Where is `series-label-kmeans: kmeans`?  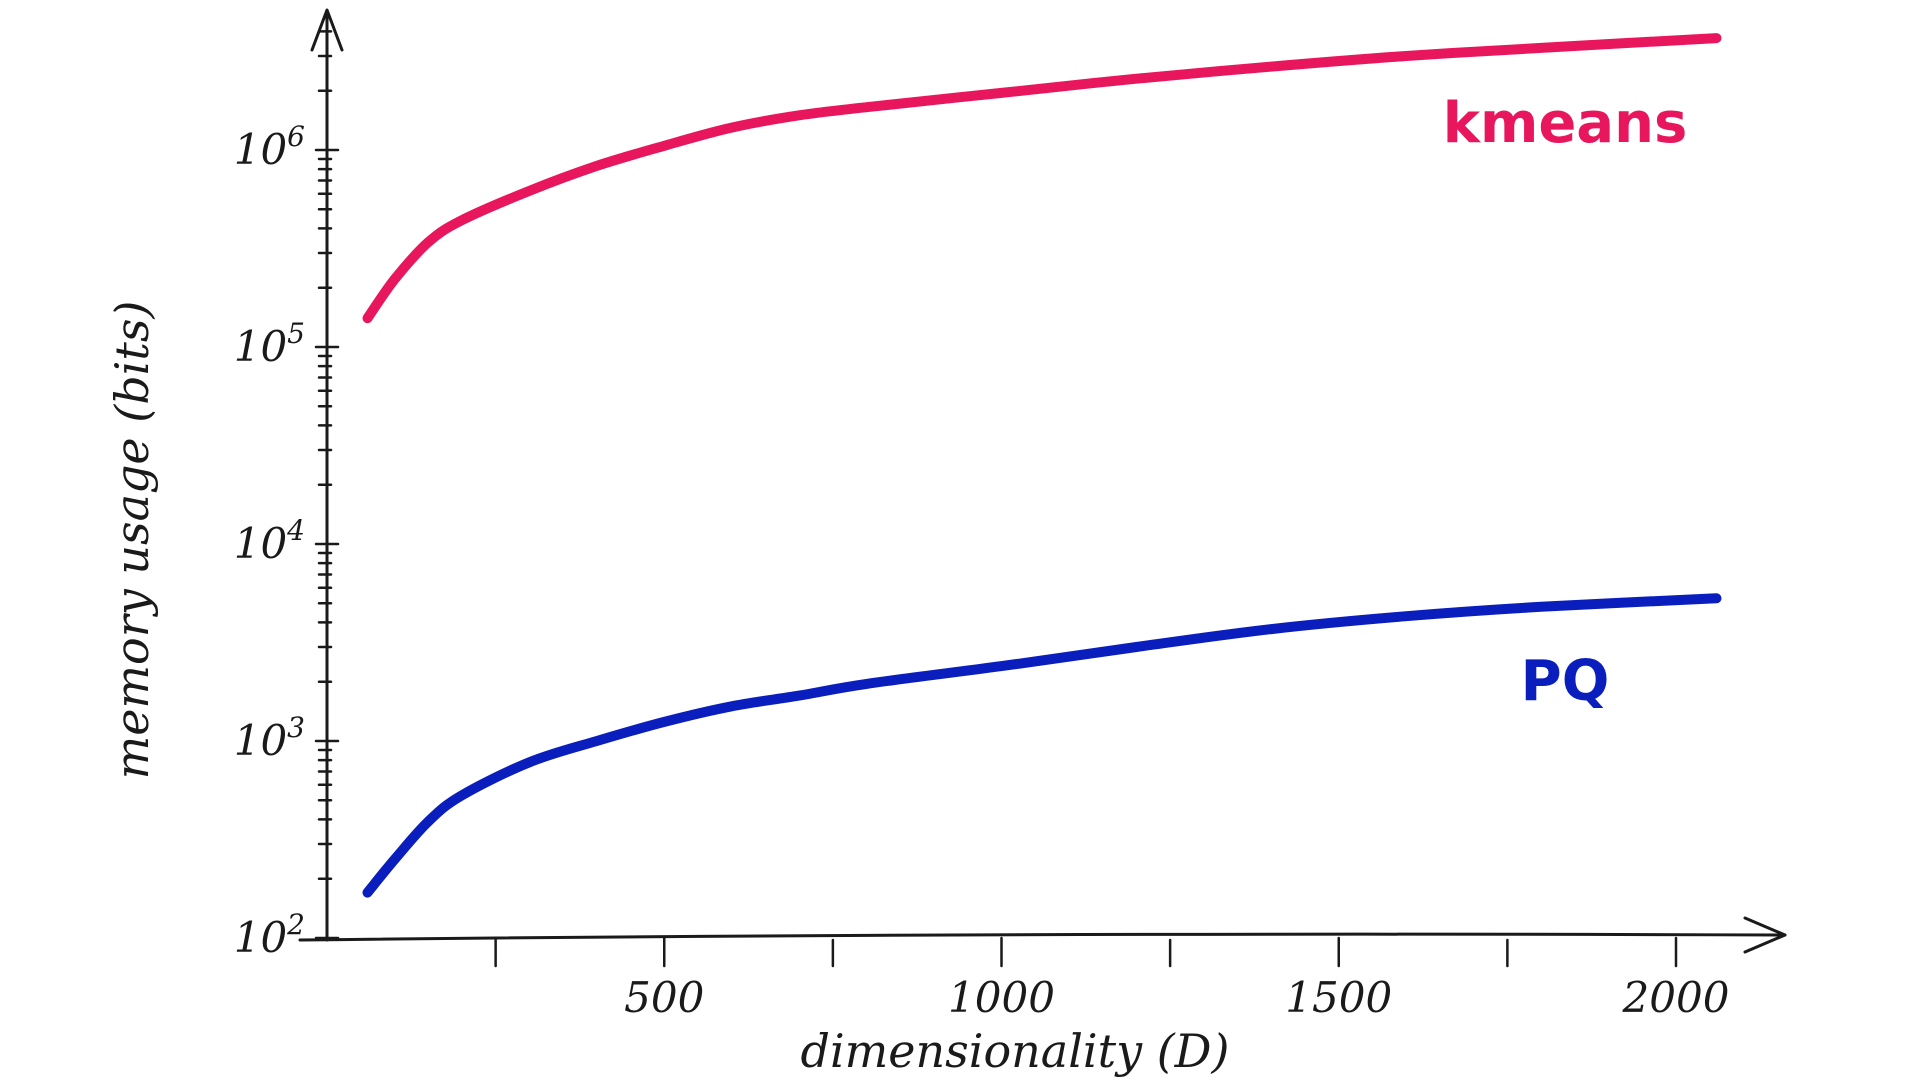 series-label-kmeans: kmeans is located at coordinates (1565, 123).